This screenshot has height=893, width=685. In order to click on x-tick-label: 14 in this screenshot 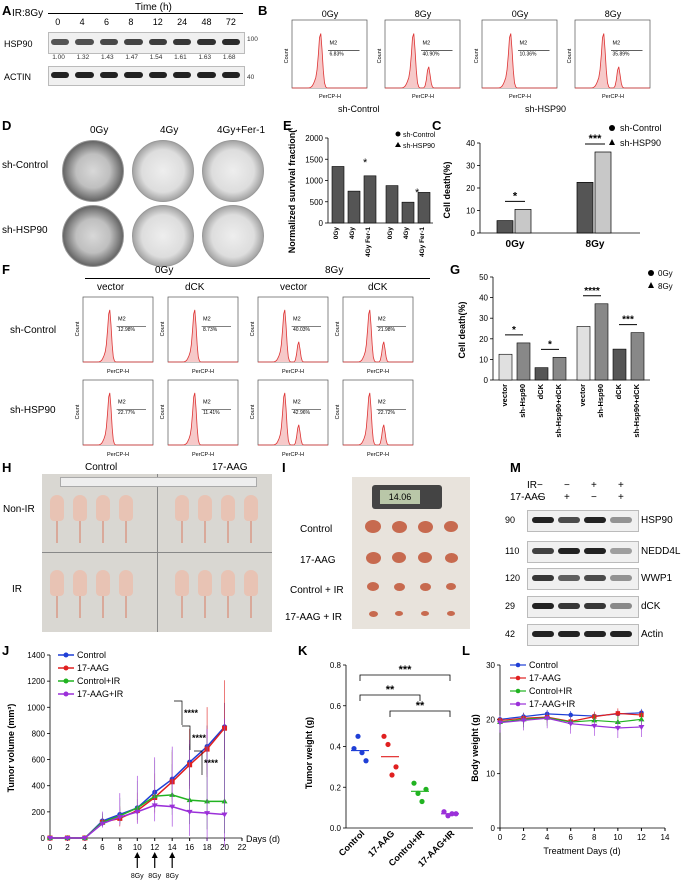, I will do `click(665, 837)`.